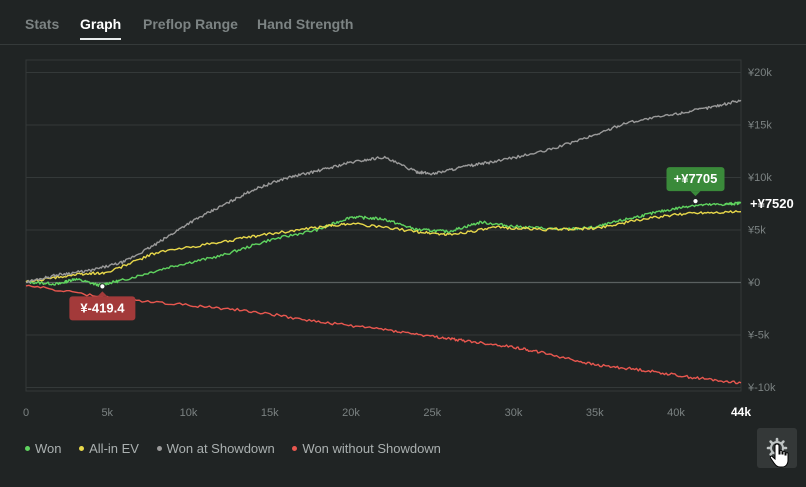  What do you see at coordinates (432, 413) in the screenshot?
I see `x-tick-label: 25k` at bounding box center [432, 413].